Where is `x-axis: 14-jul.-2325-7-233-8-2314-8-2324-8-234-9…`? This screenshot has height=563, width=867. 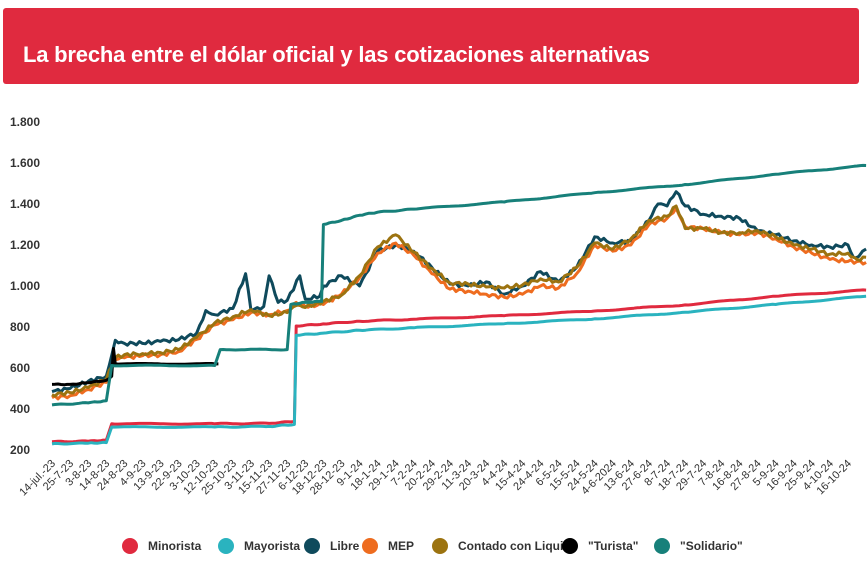
x-axis: 14-jul.-2325-7-233-8-2314-8-2324-8-234-9… is located at coordinates (435, 478).